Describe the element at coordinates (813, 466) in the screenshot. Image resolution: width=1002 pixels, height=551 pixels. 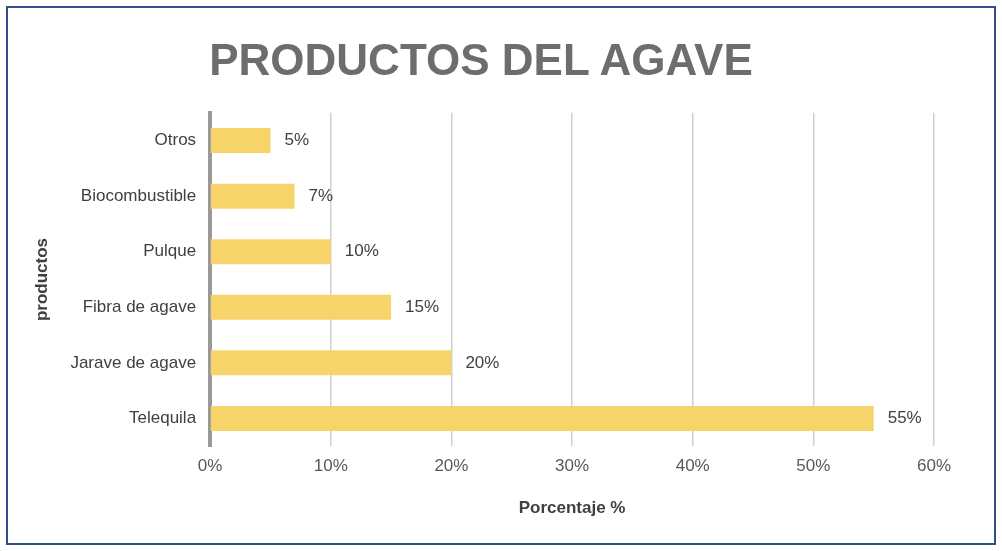
I see `x-tick-label: 50%` at that location.